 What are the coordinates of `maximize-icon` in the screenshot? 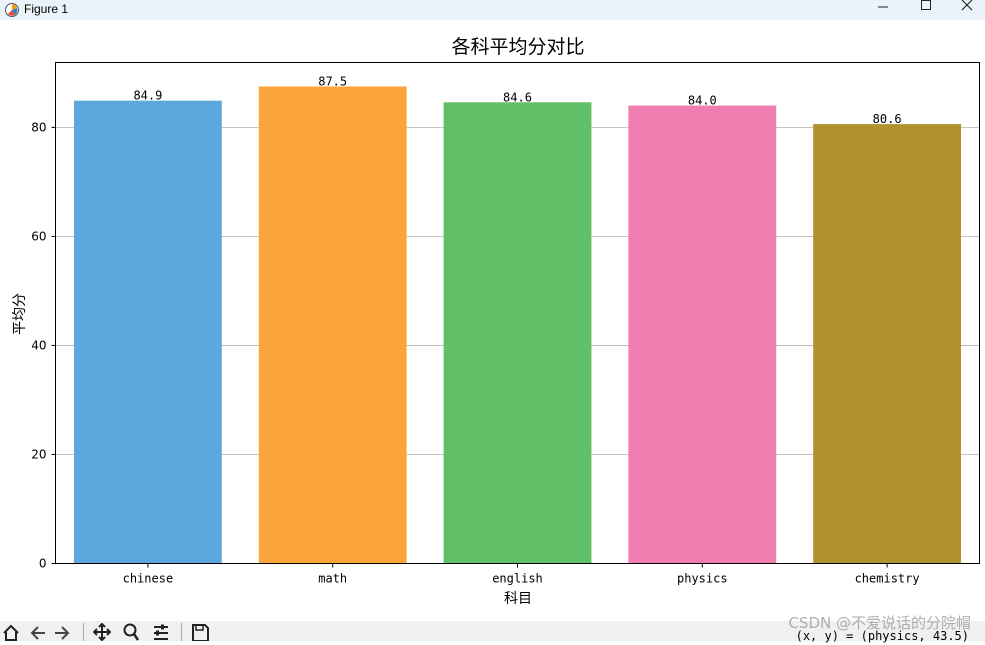 It's located at (926, 5).